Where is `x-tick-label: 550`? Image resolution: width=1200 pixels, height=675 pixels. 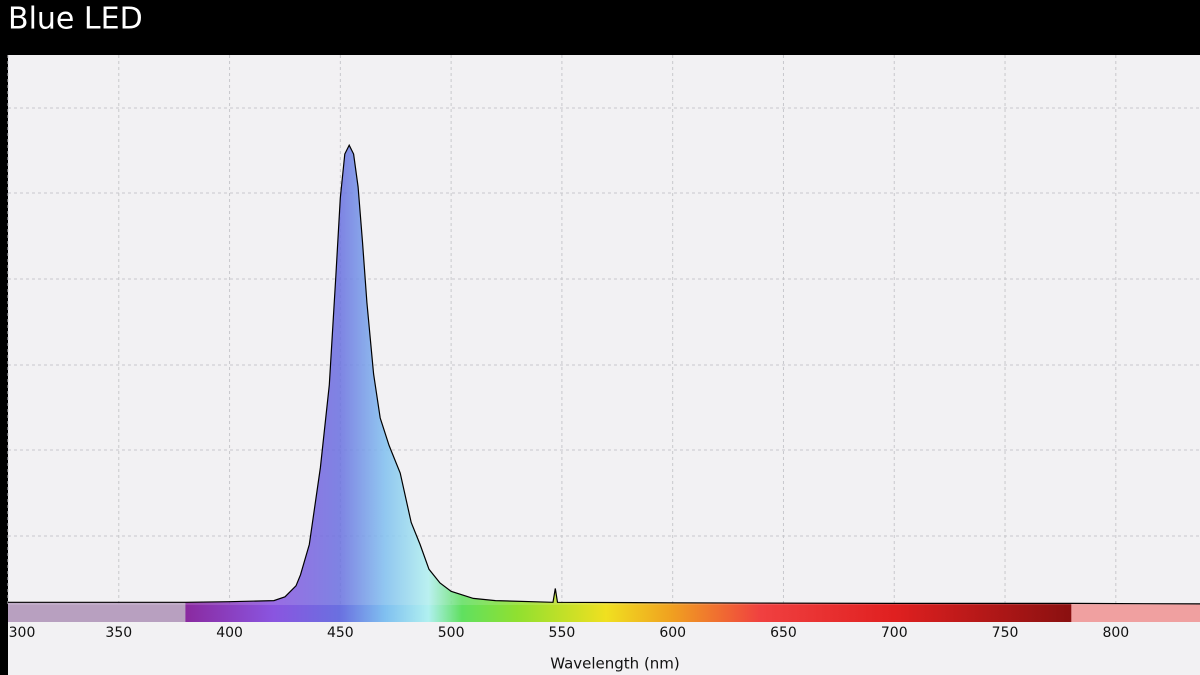 x-tick-label: 550 is located at coordinates (562, 633).